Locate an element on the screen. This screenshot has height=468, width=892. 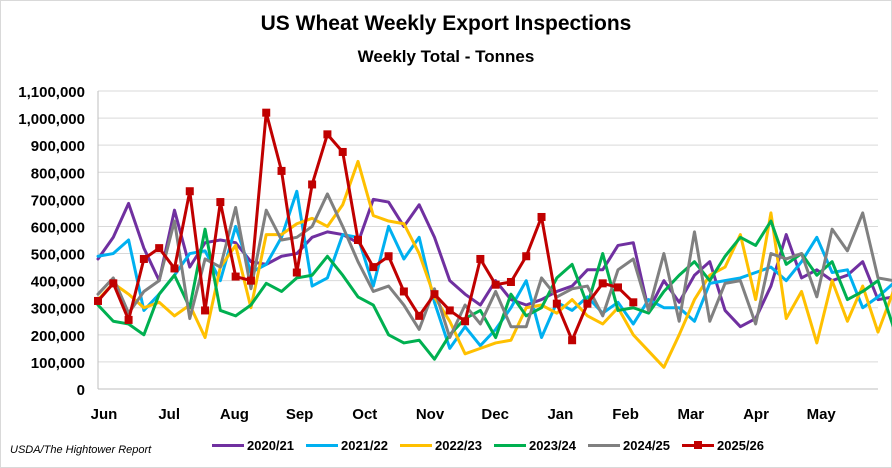
x-tick-label: Nov is located at coordinates (430, 414).